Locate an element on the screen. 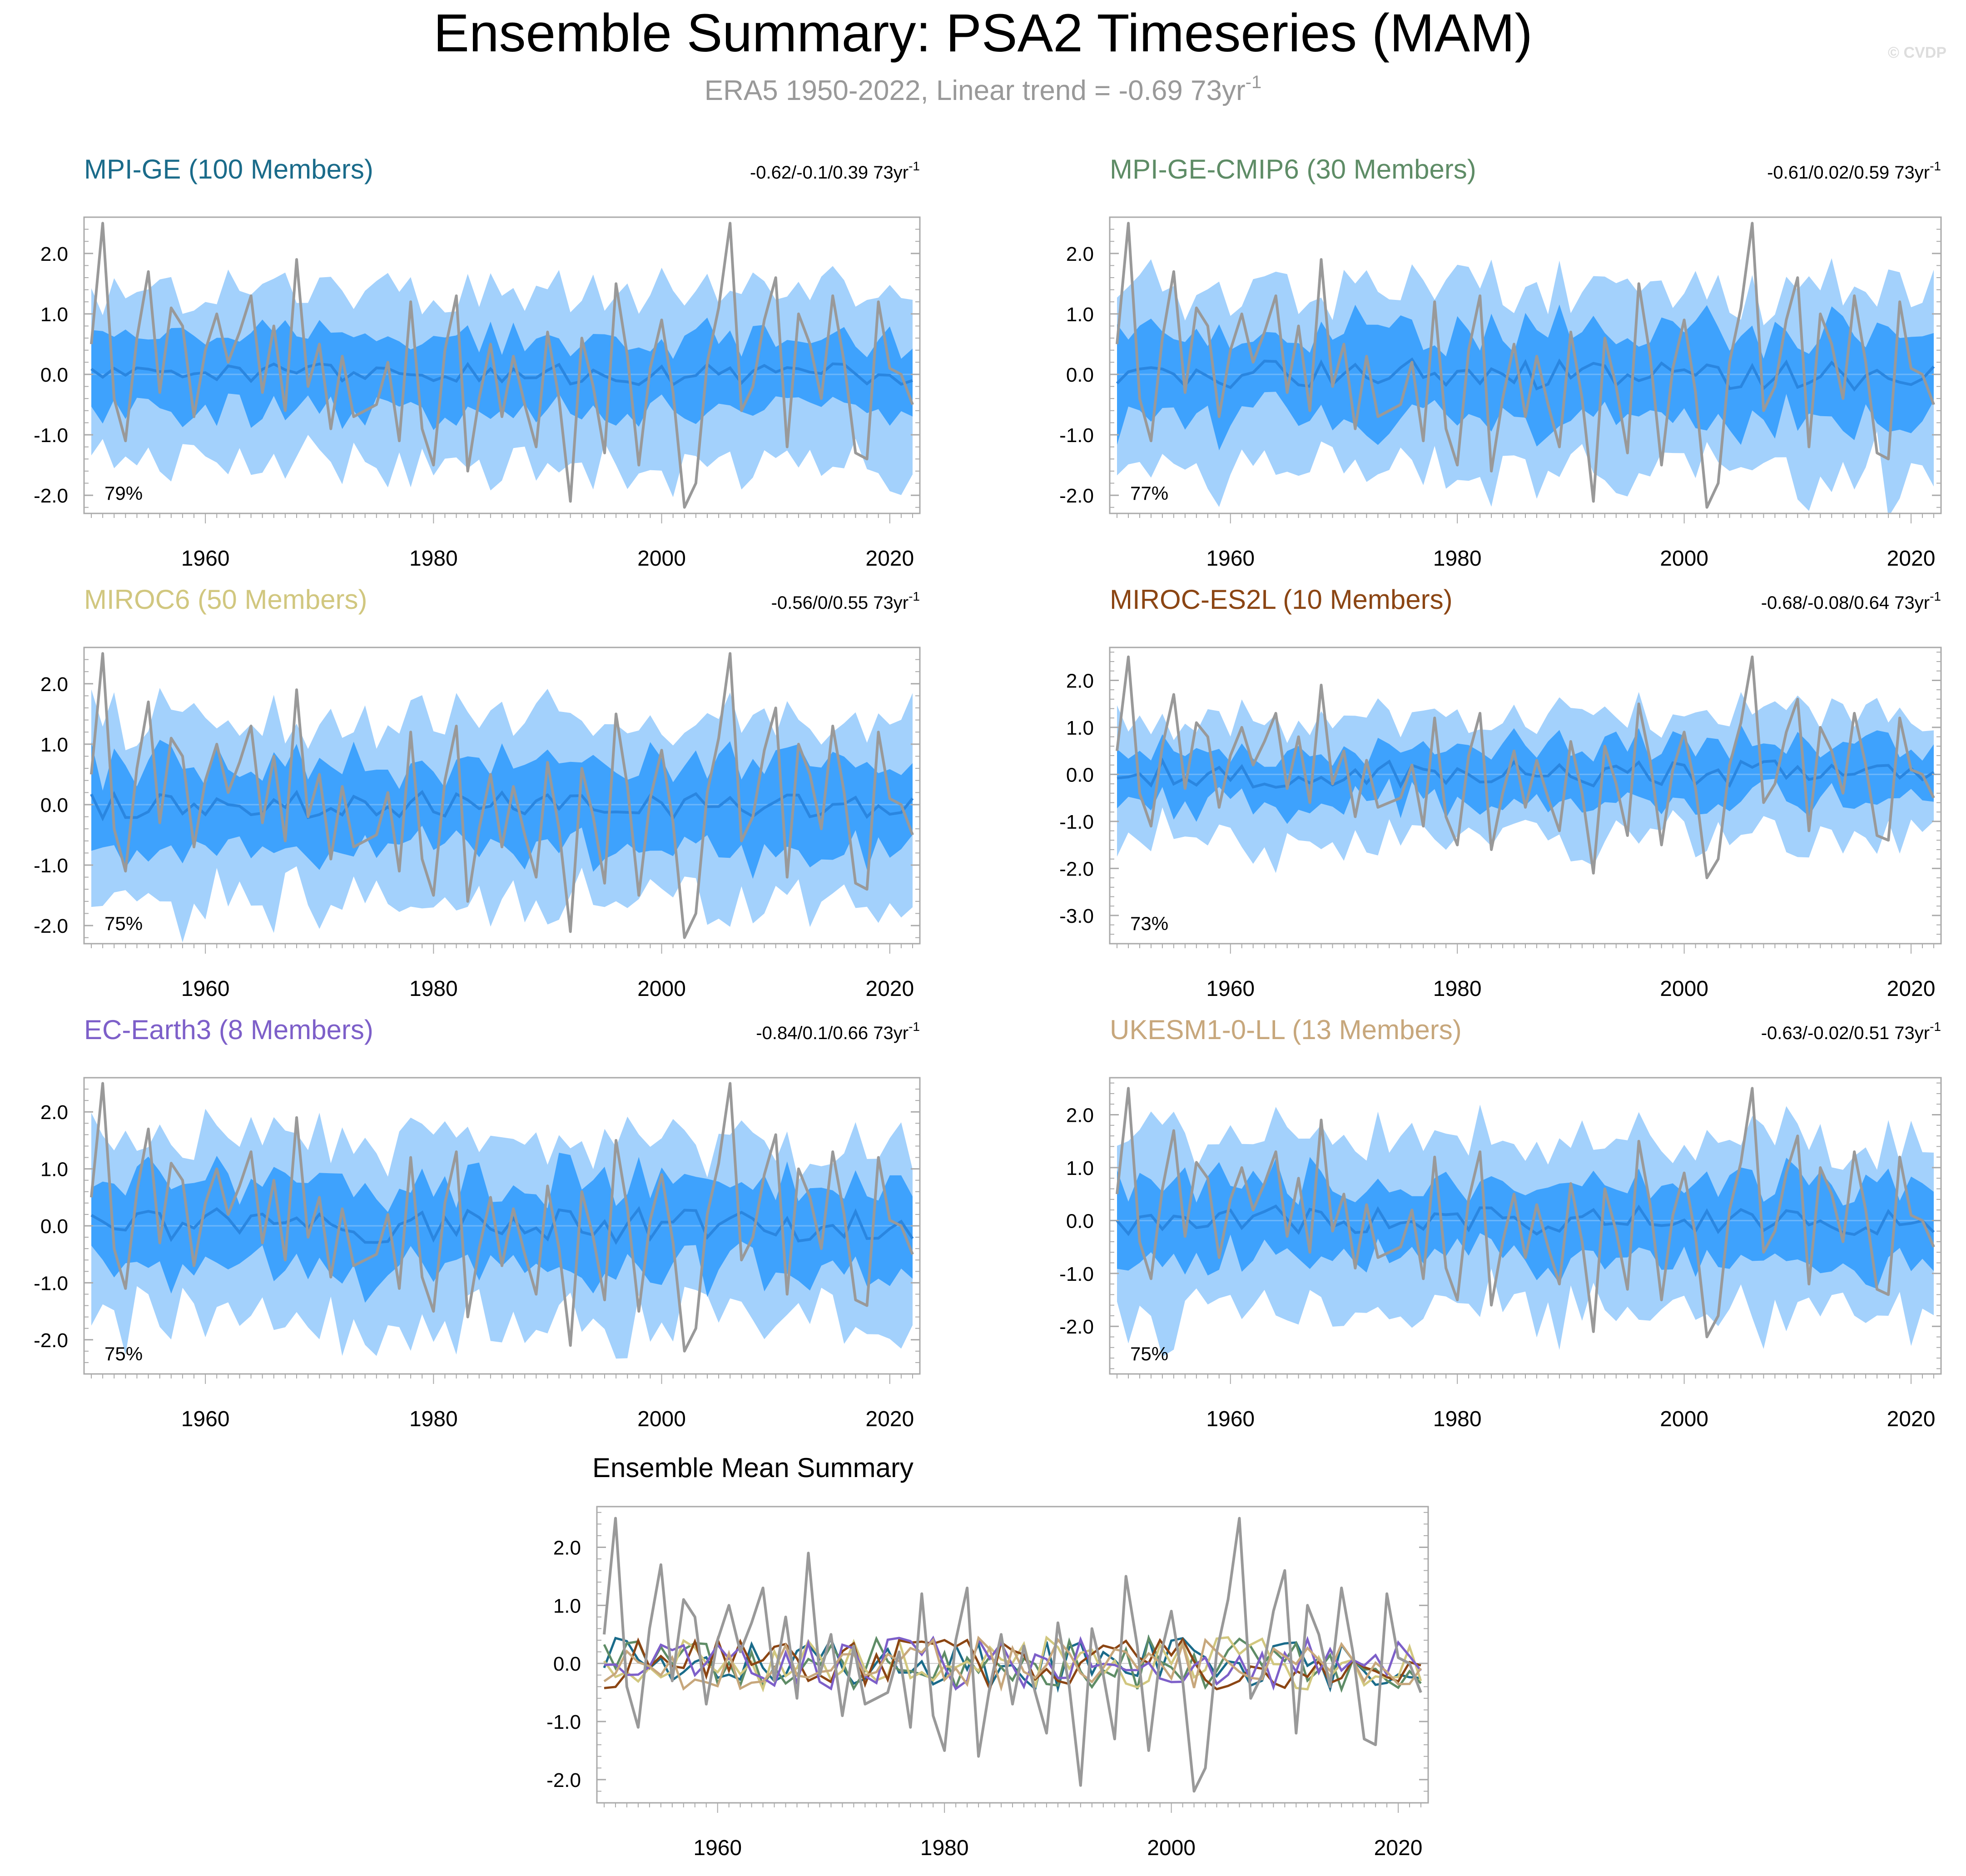 The image size is (1966, 1876). series-line-ukesm1-0-ll is located at coordinates (1012, 1663).